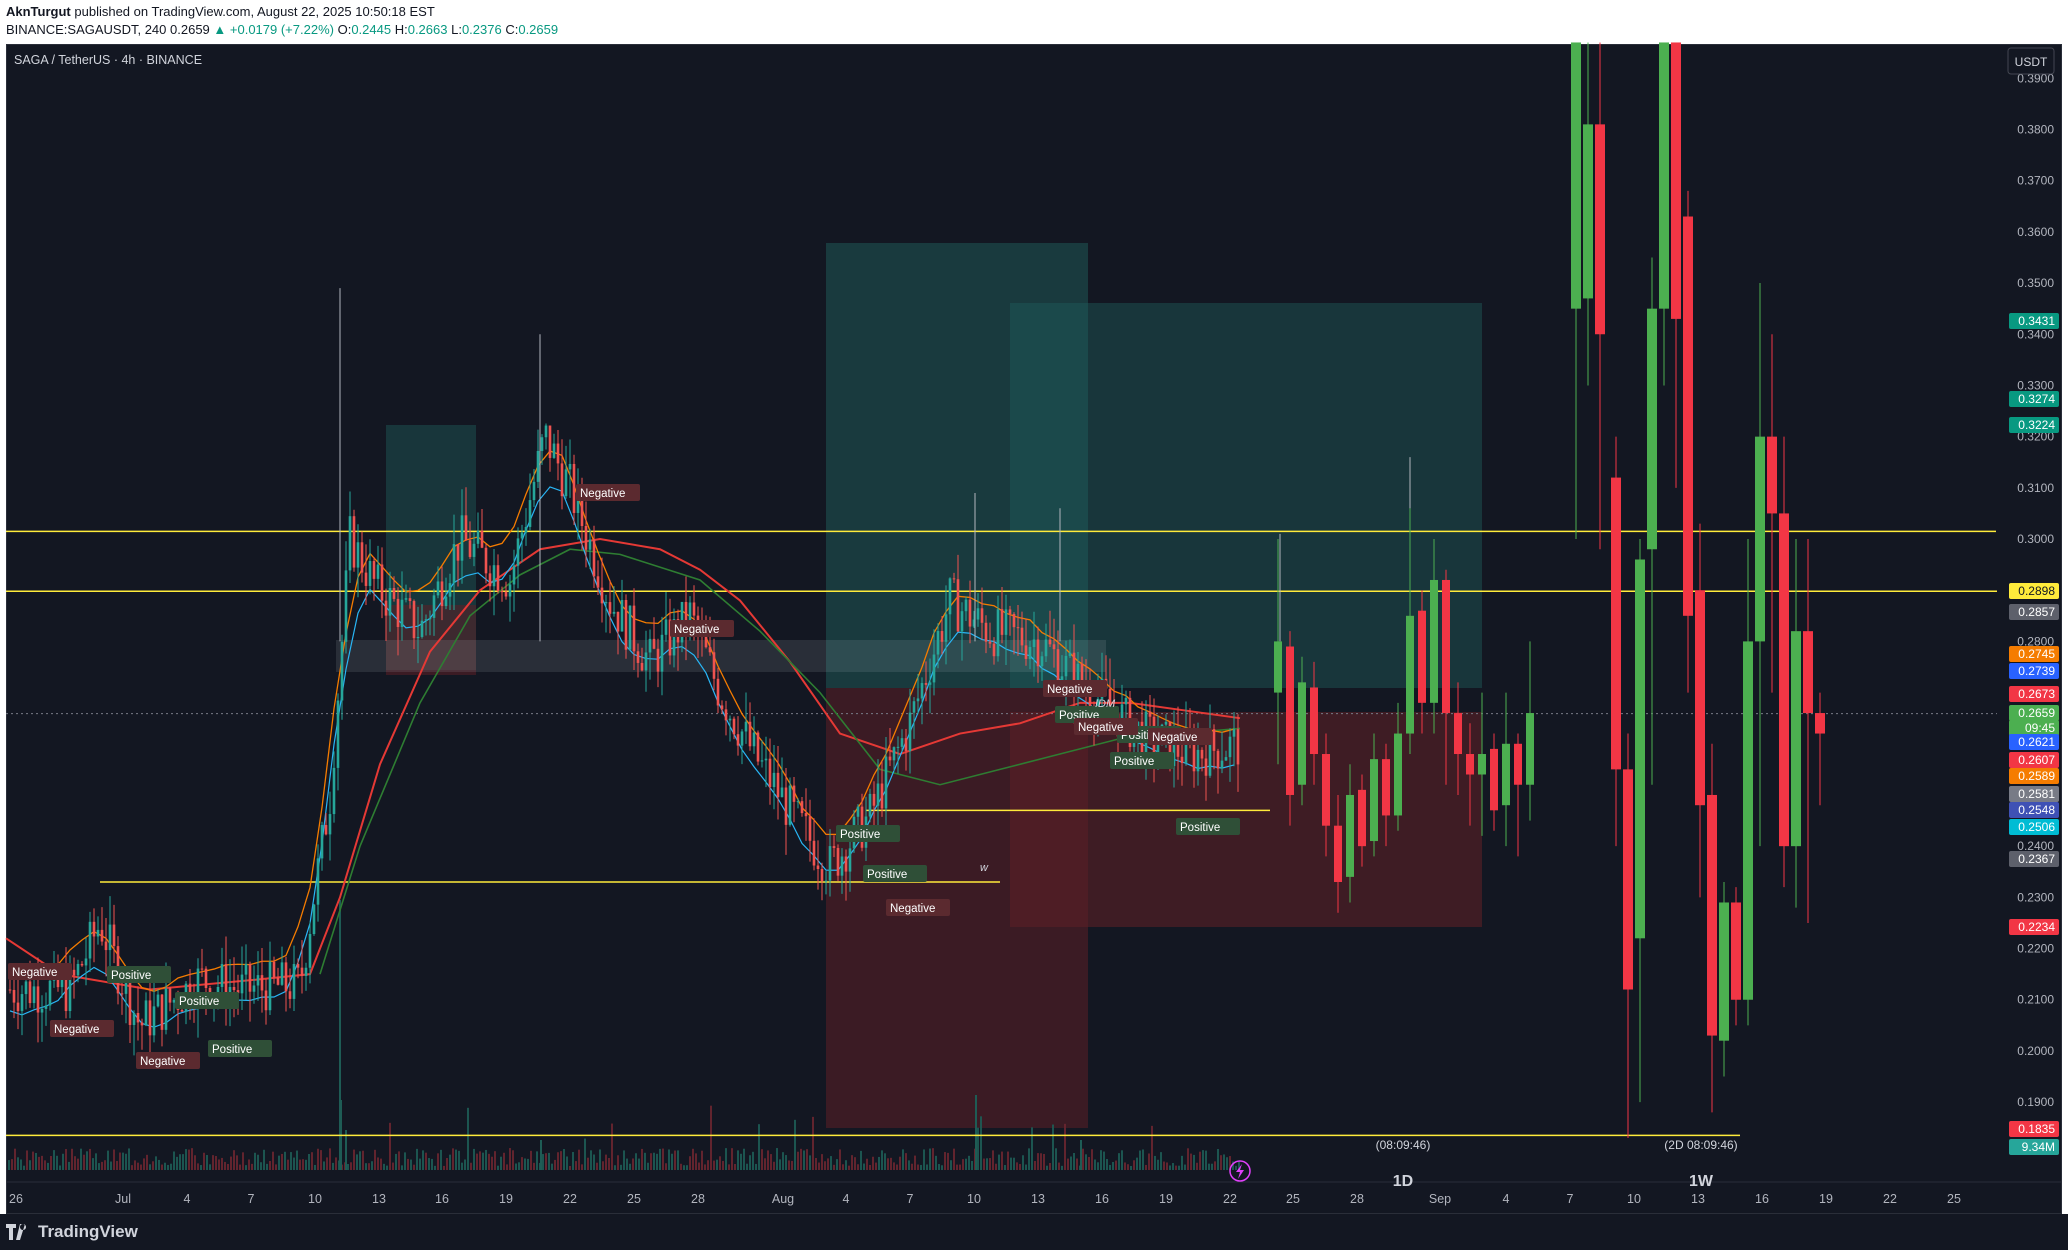 The width and height of the screenshot is (2068, 1250). What do you see at coordinates (608, 492) in the screenshot?
I see `tag-background` at bounding box center [608, 492].